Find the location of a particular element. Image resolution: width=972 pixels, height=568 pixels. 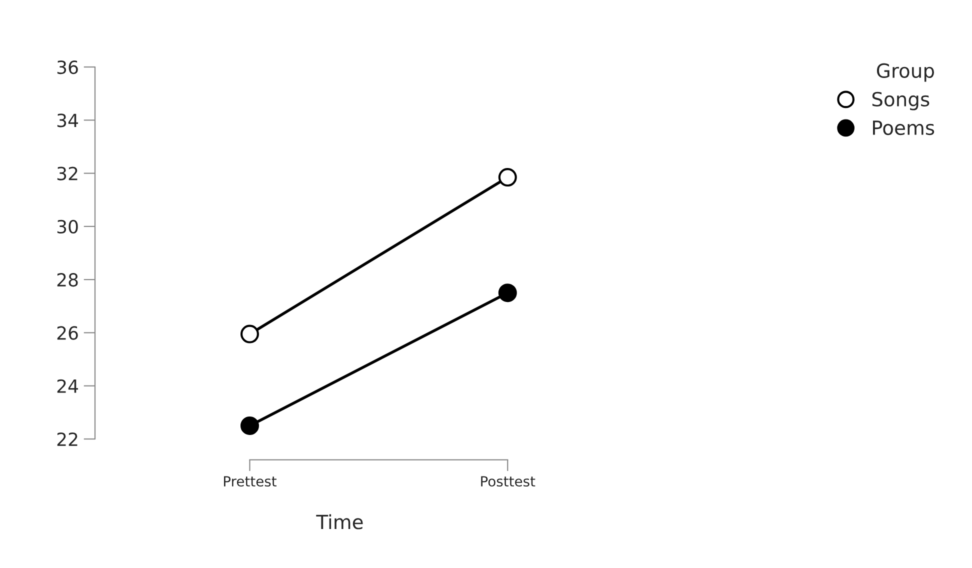

y-tick-label: 30 is located at coordinates (67, 227).